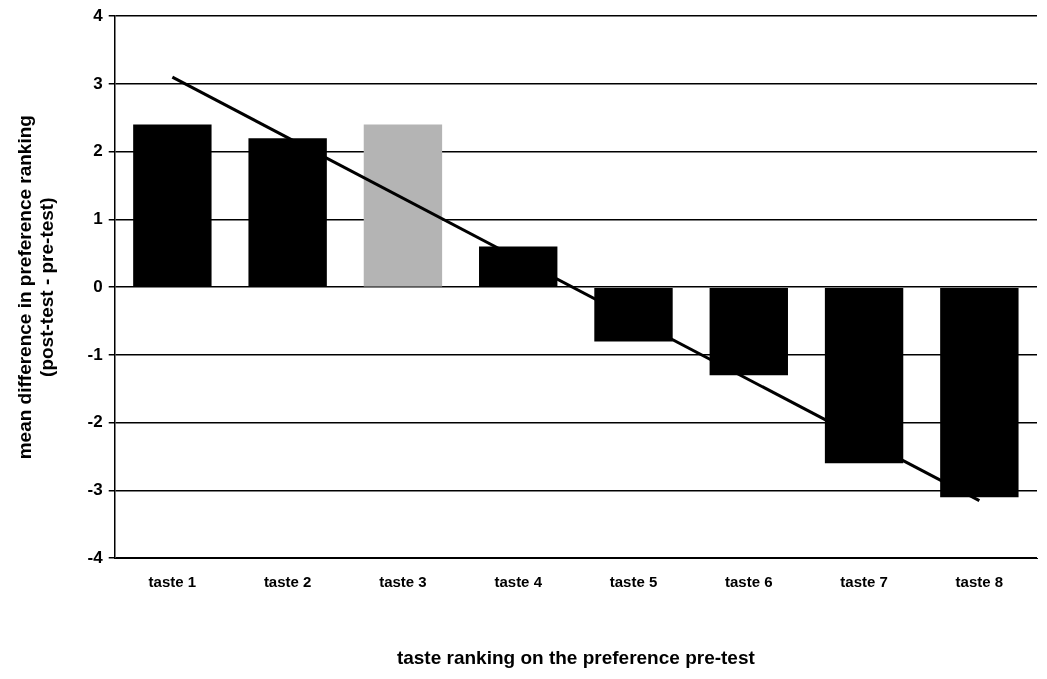 This screenshot has width=1047, height=679. What do you see at coordinates (98, 151) in the screenshot?
I see `y-tick-label: 2` at bounding box center [98, 151].